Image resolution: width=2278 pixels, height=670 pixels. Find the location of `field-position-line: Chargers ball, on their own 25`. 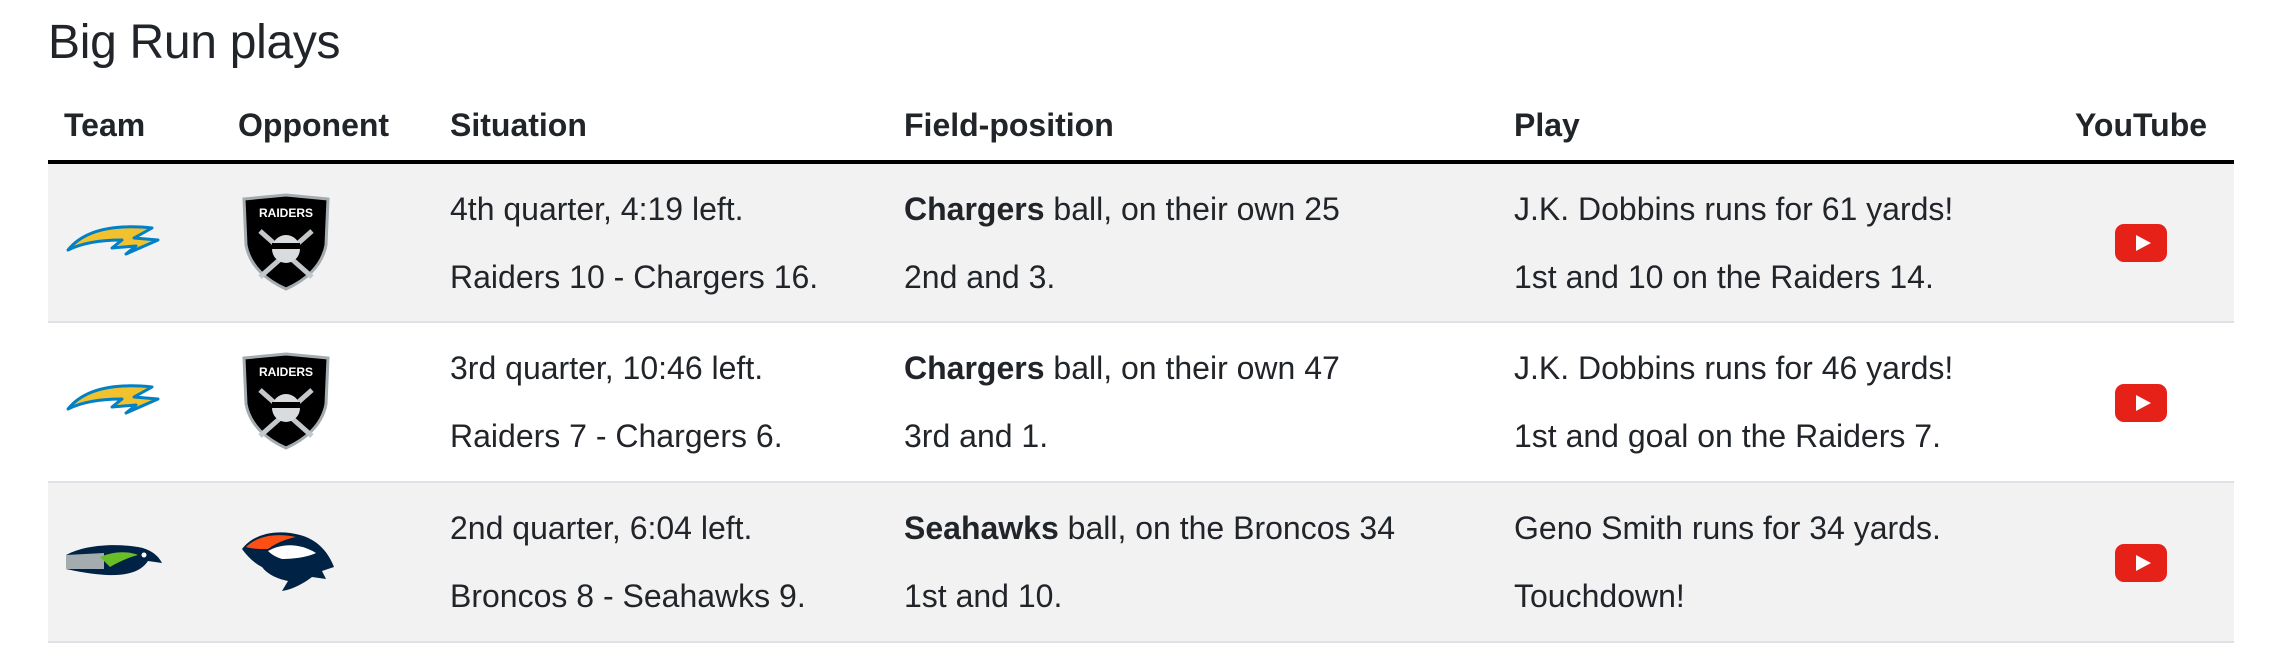

field-position-line: Chargers ball, on their own 25 is located at coordinates (1193, 209).